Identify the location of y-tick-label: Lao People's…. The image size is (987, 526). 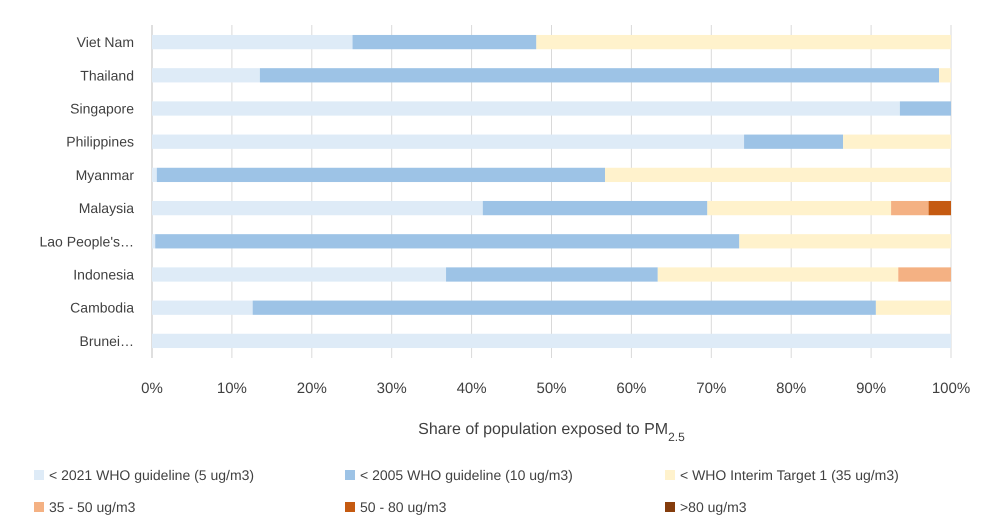
(86, 241).